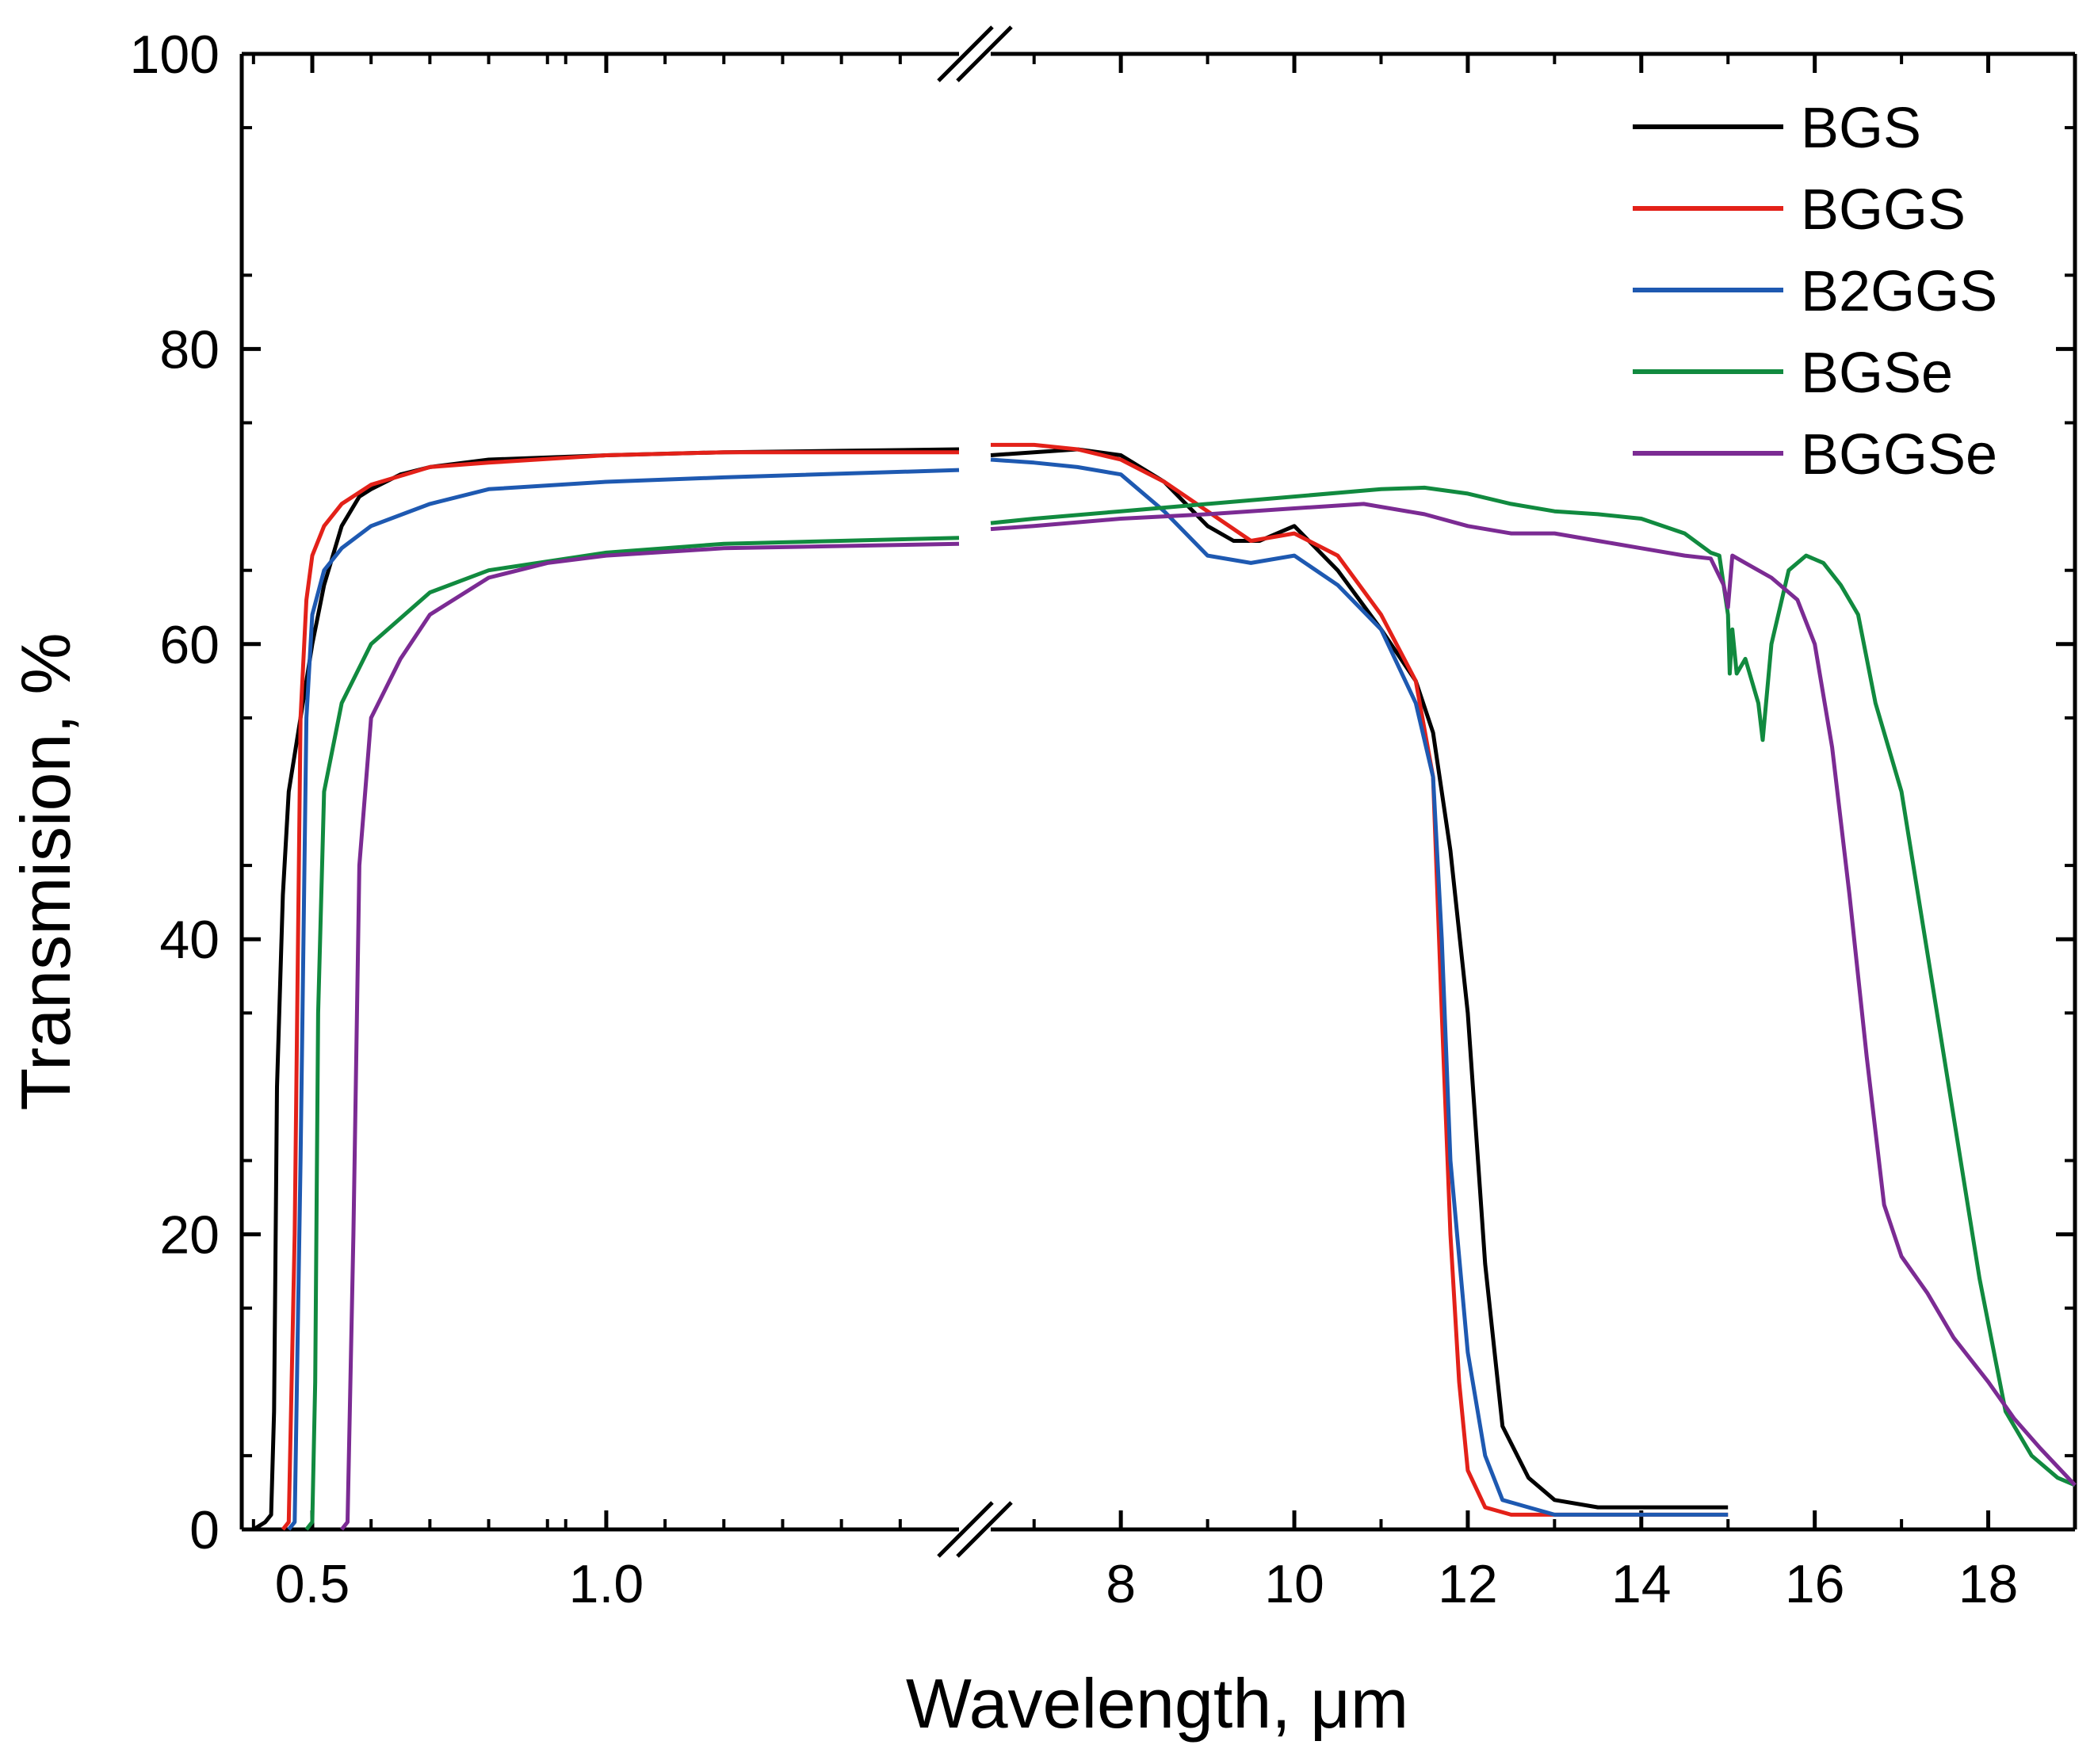 This screenshot has height=1764, width=2094. What do you see at coordinates (190, 349) in the screenshot?
I see `y-tick-label: 80` at bounding box center [190, 349].